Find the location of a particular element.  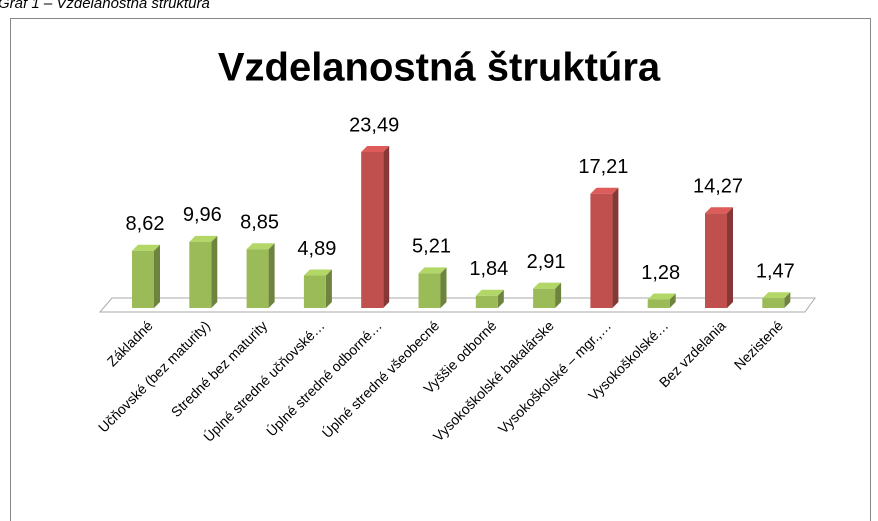

value-label: 1,84 is located at coordinates (488, 269).